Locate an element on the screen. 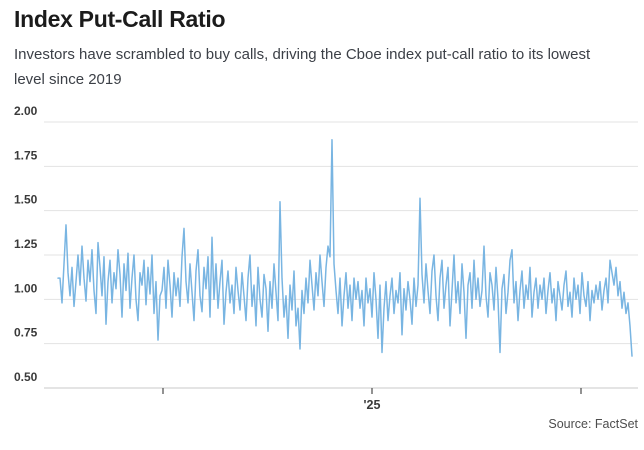 The width and height of the screenshot is (644, 450). y-tick-label: 2.00 is located at coordinates (26, 111).